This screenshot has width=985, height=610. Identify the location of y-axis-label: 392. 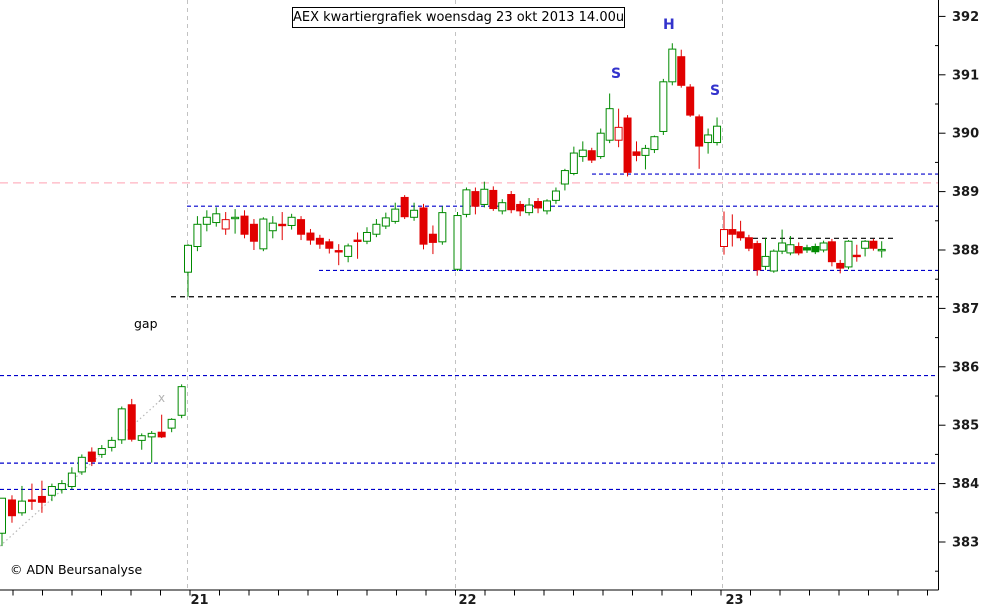
(965, 17).